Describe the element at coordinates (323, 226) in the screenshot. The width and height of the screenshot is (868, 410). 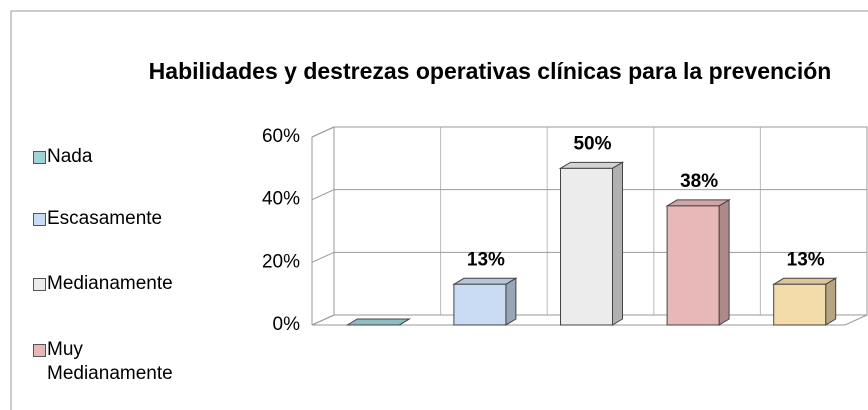
I see `side-wall` at that location.